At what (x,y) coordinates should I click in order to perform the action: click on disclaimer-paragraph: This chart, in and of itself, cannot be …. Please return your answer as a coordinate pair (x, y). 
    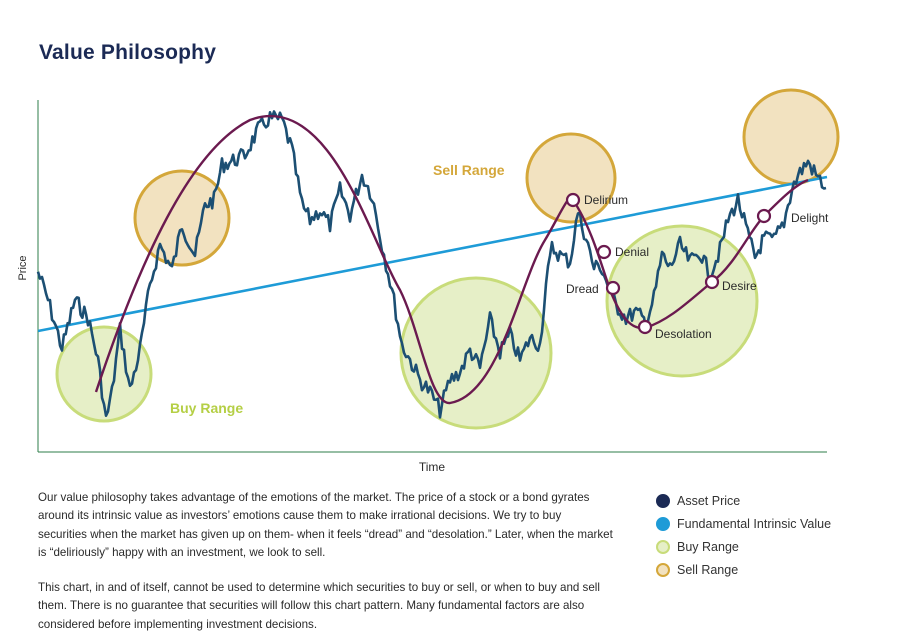
    Looking at the image, I should click on (319, 606).